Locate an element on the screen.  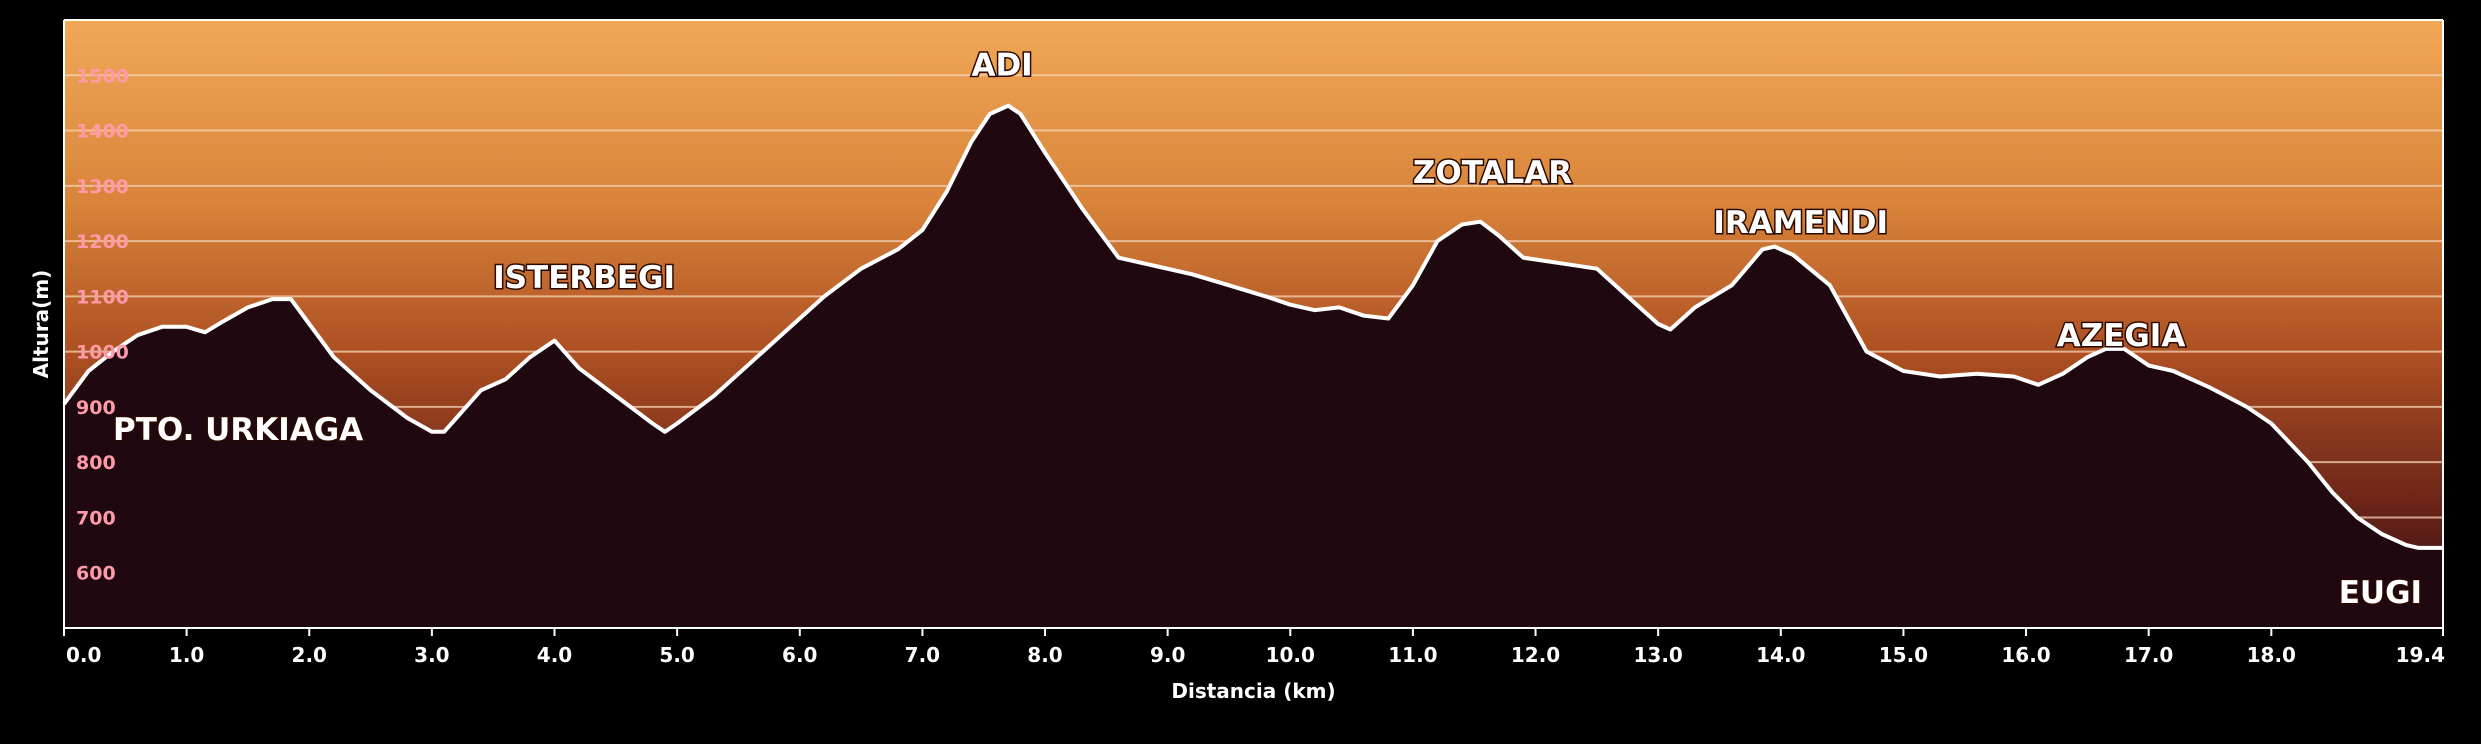
y-axis-label: Altura(m) is located at coordinates (41, 324).